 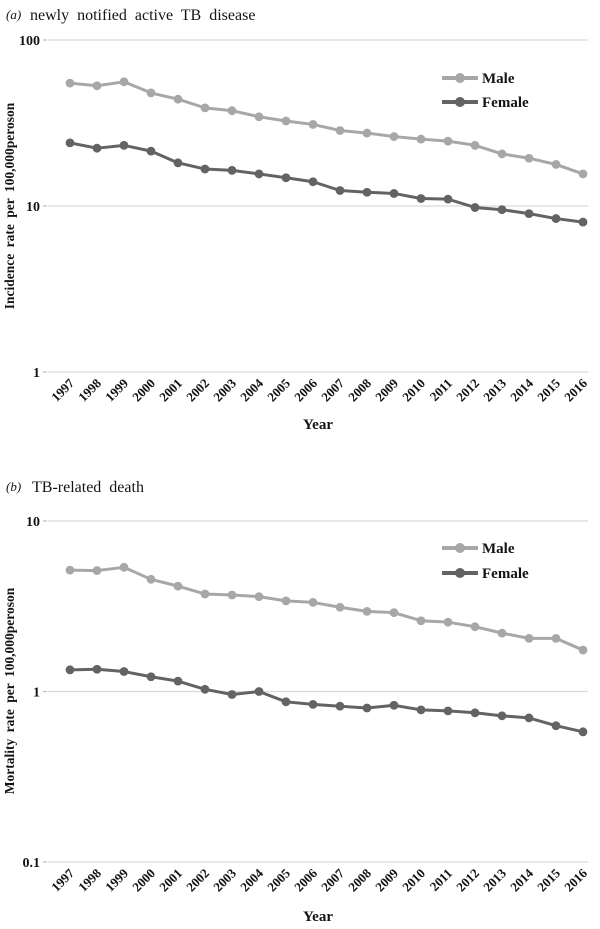 What do you see at coordinates (460, 102) in the screenshot?
I see `legend-swatch-marker-female` at bounding box center [460, 102].